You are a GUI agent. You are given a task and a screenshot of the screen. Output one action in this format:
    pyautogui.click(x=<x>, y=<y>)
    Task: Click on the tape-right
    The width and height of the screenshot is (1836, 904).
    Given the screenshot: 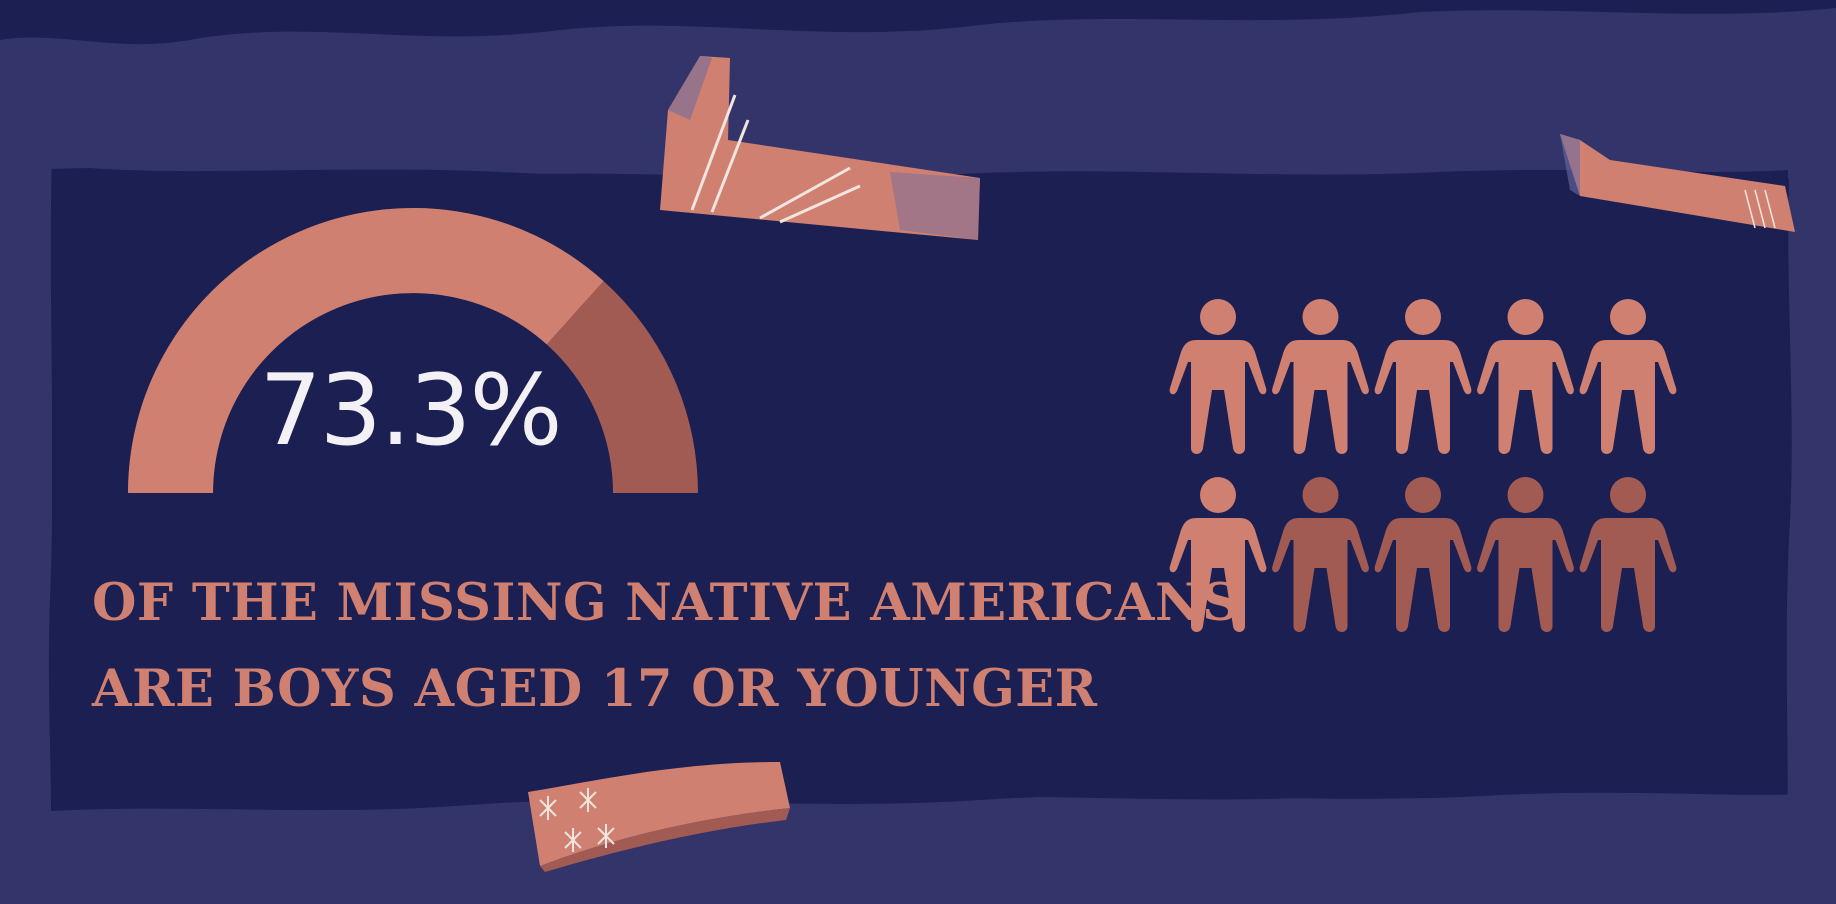 What is the action you would take?
    pyautogui.click(x=1677, y=183)
    